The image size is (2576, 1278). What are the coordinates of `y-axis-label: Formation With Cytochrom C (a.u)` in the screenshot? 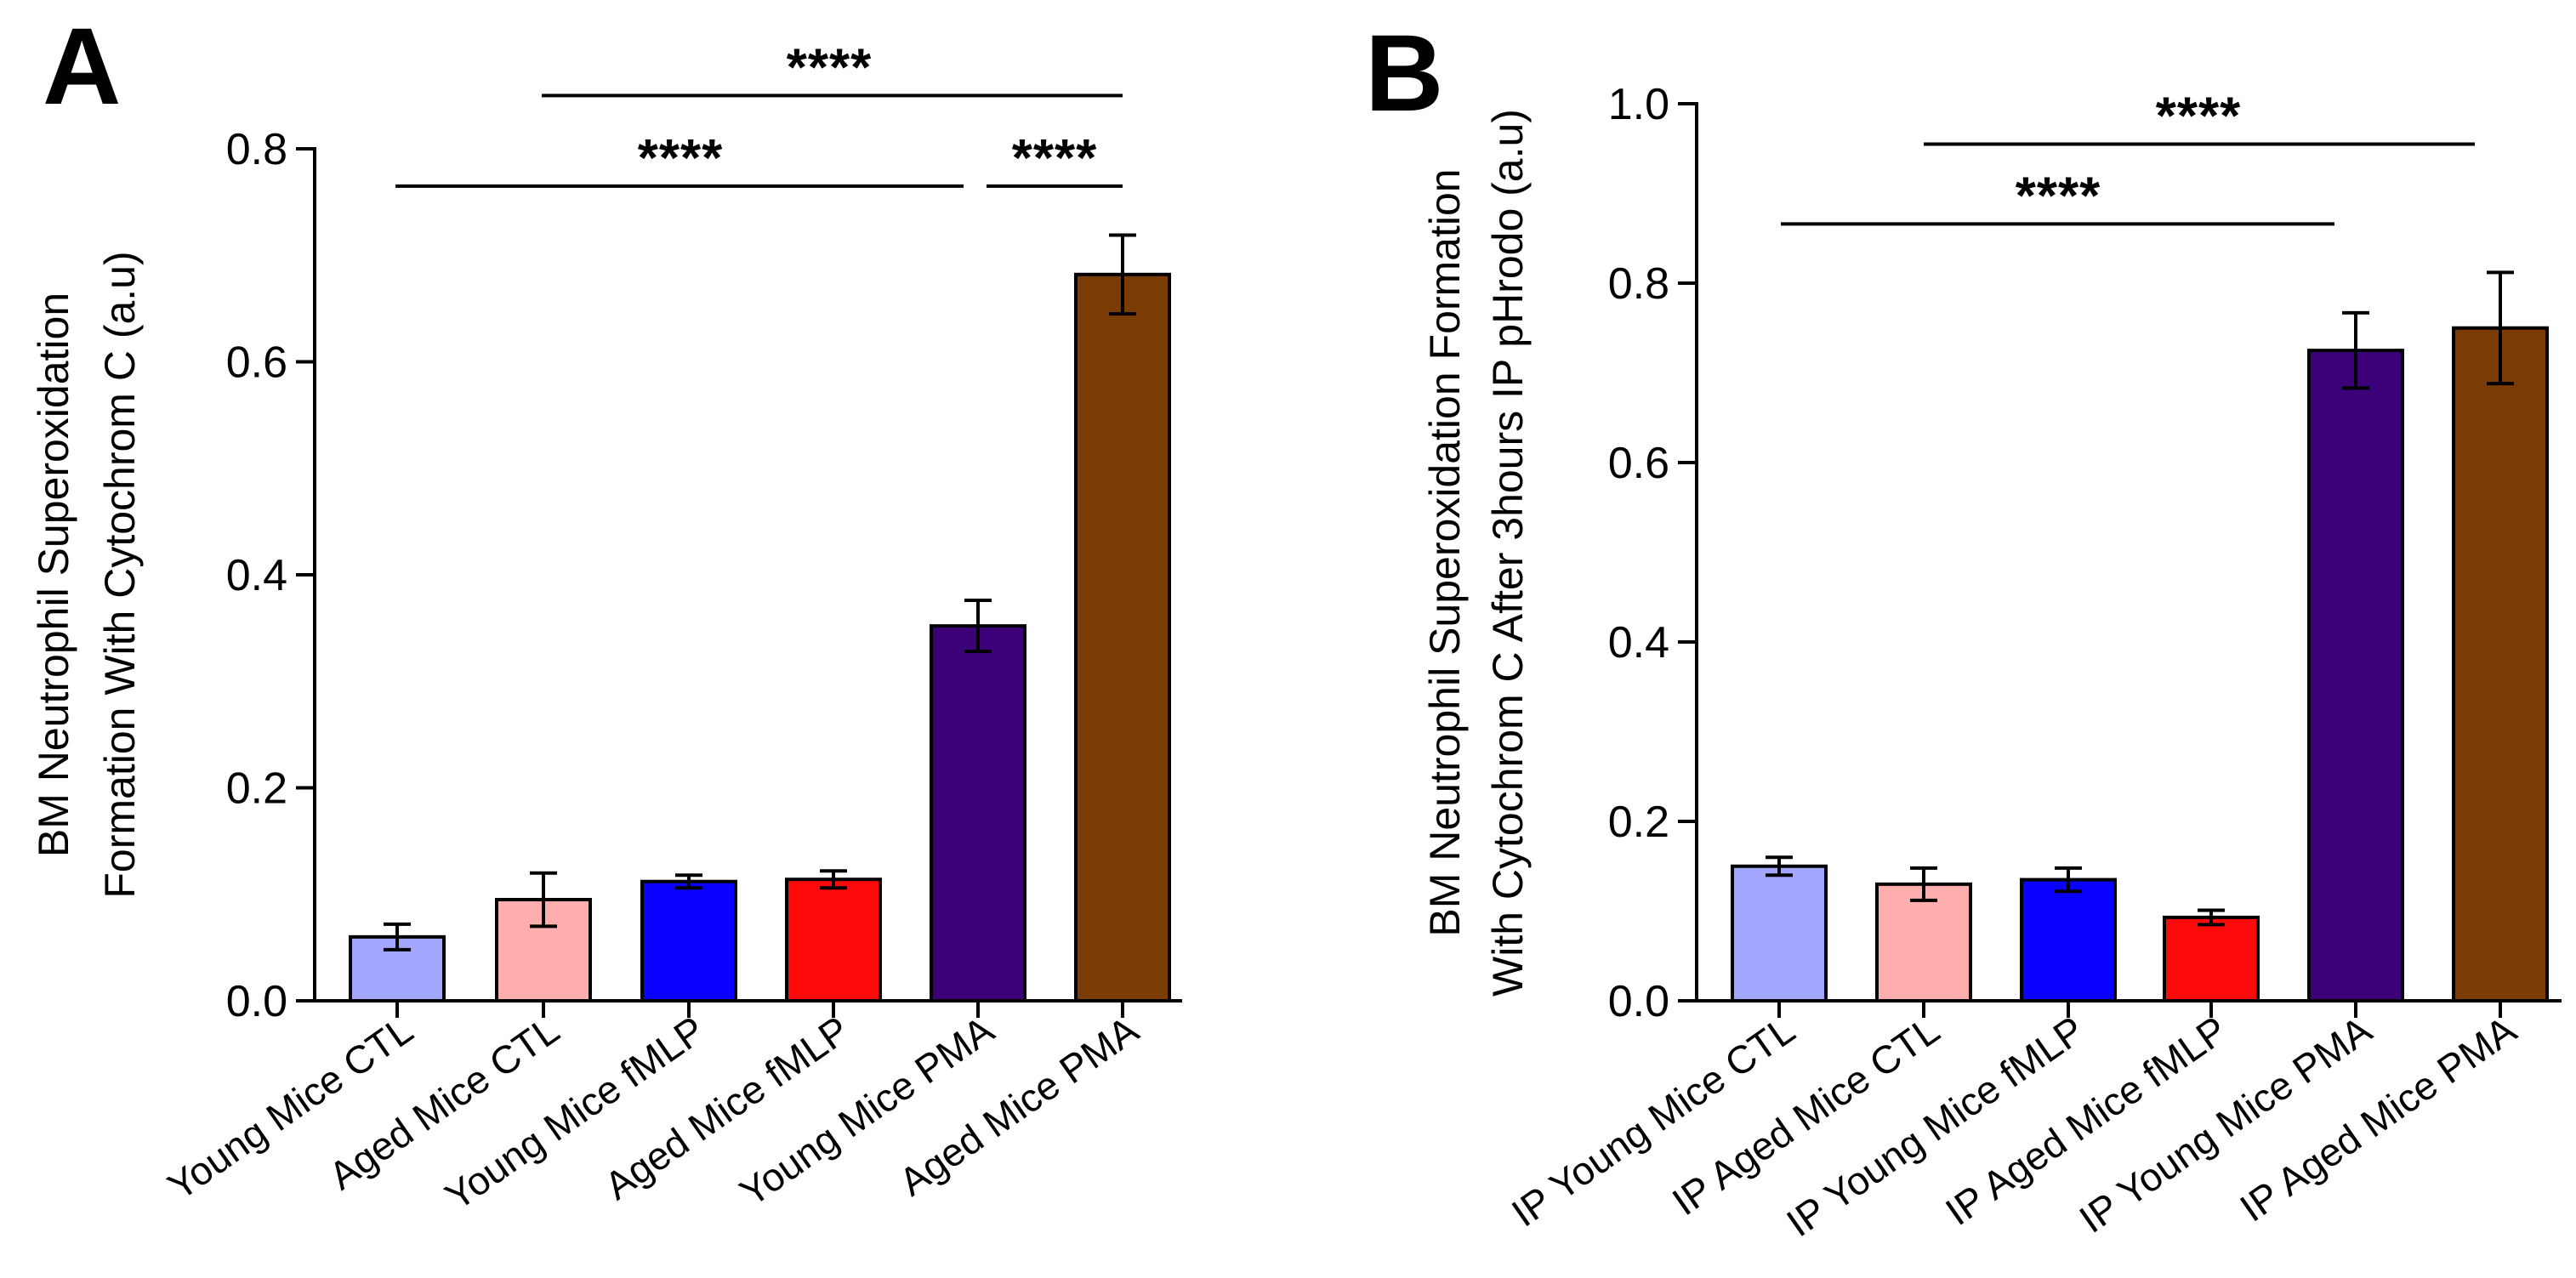 It's located at (120, 574).